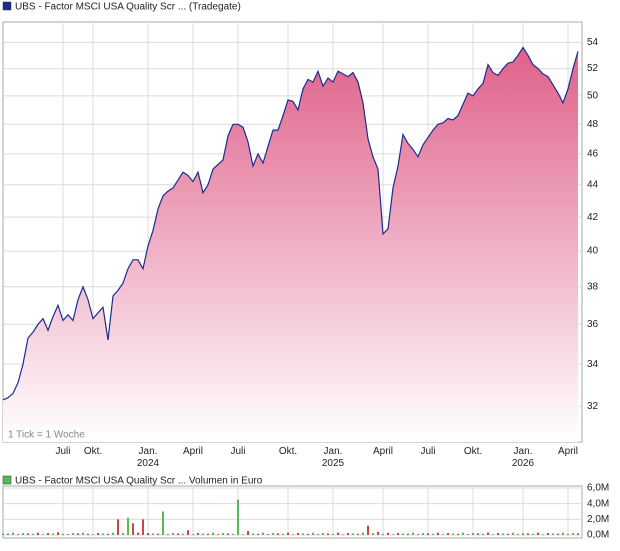 This screenshot has height=551, width=620. What do you see at coordinates (593, 95) in the screenshot?
I see `y-tick-label: 50` at bounding box center [593, 95].